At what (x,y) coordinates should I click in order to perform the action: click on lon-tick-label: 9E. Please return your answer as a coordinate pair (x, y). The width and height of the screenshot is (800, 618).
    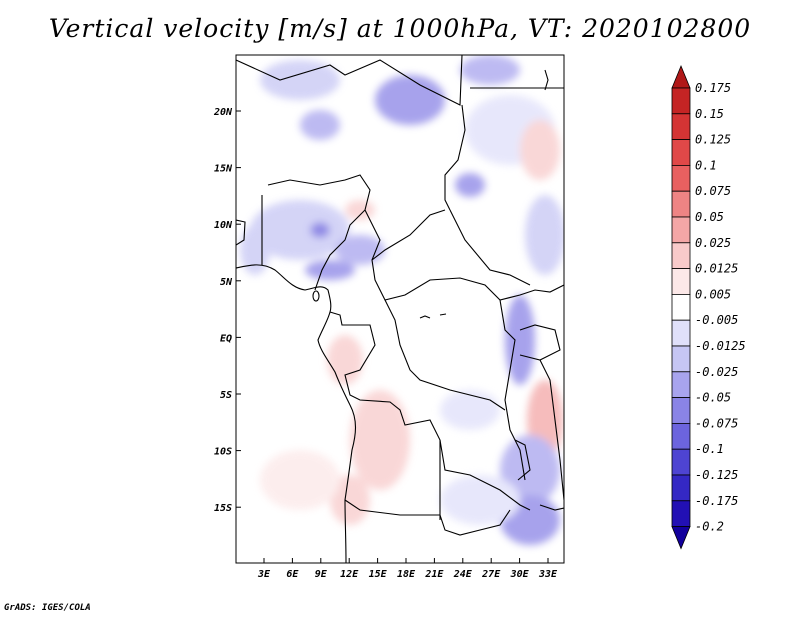
    Looking at the image, I should click on (321, 574).